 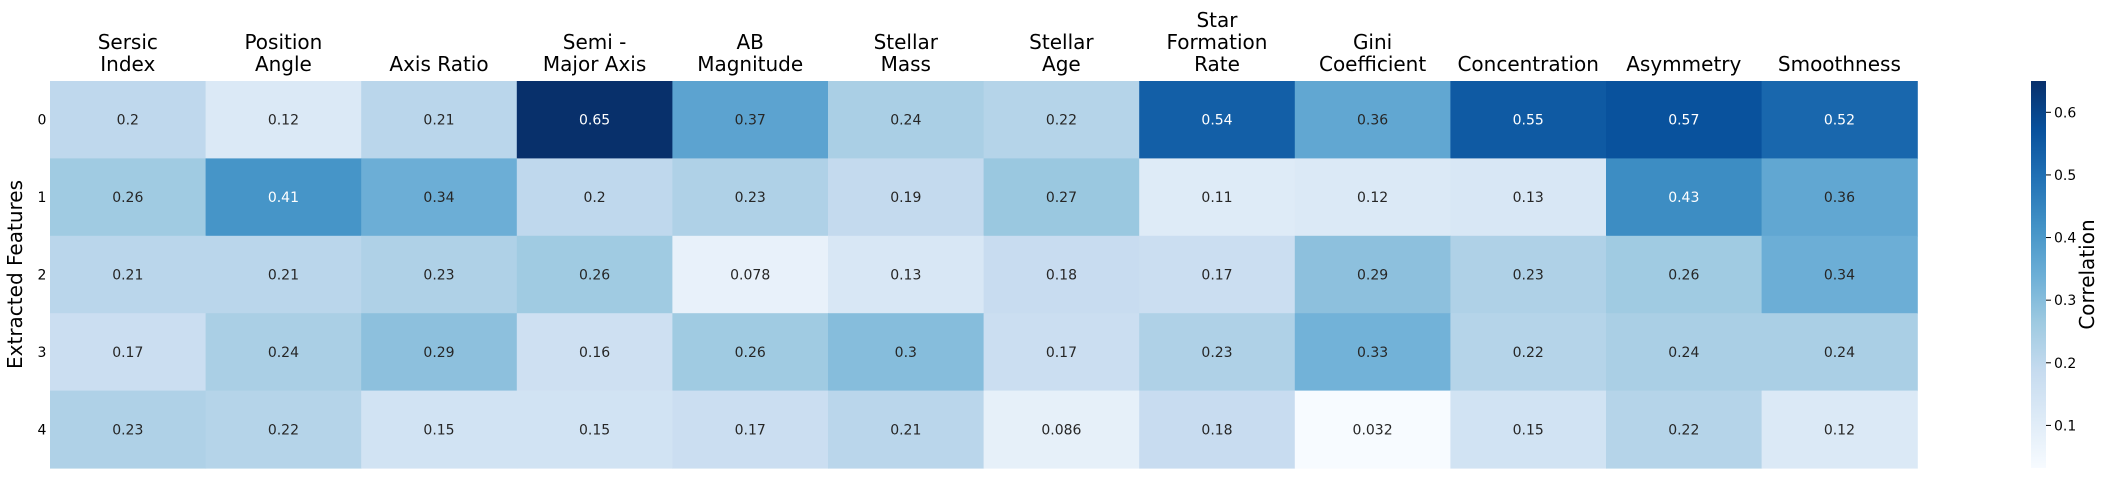 I want to click on colorbar-tick-label: 0.5, so click(x=2065, y=176).